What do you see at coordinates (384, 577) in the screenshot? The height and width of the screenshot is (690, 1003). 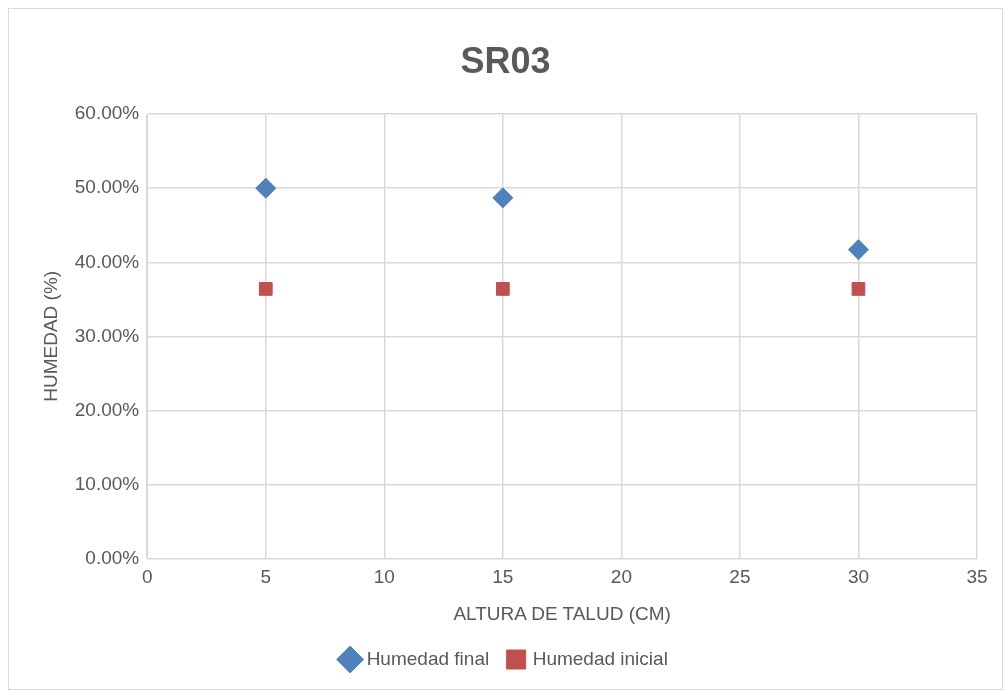 I see `x-tick-label: 10` at bounding box center [384, 577].